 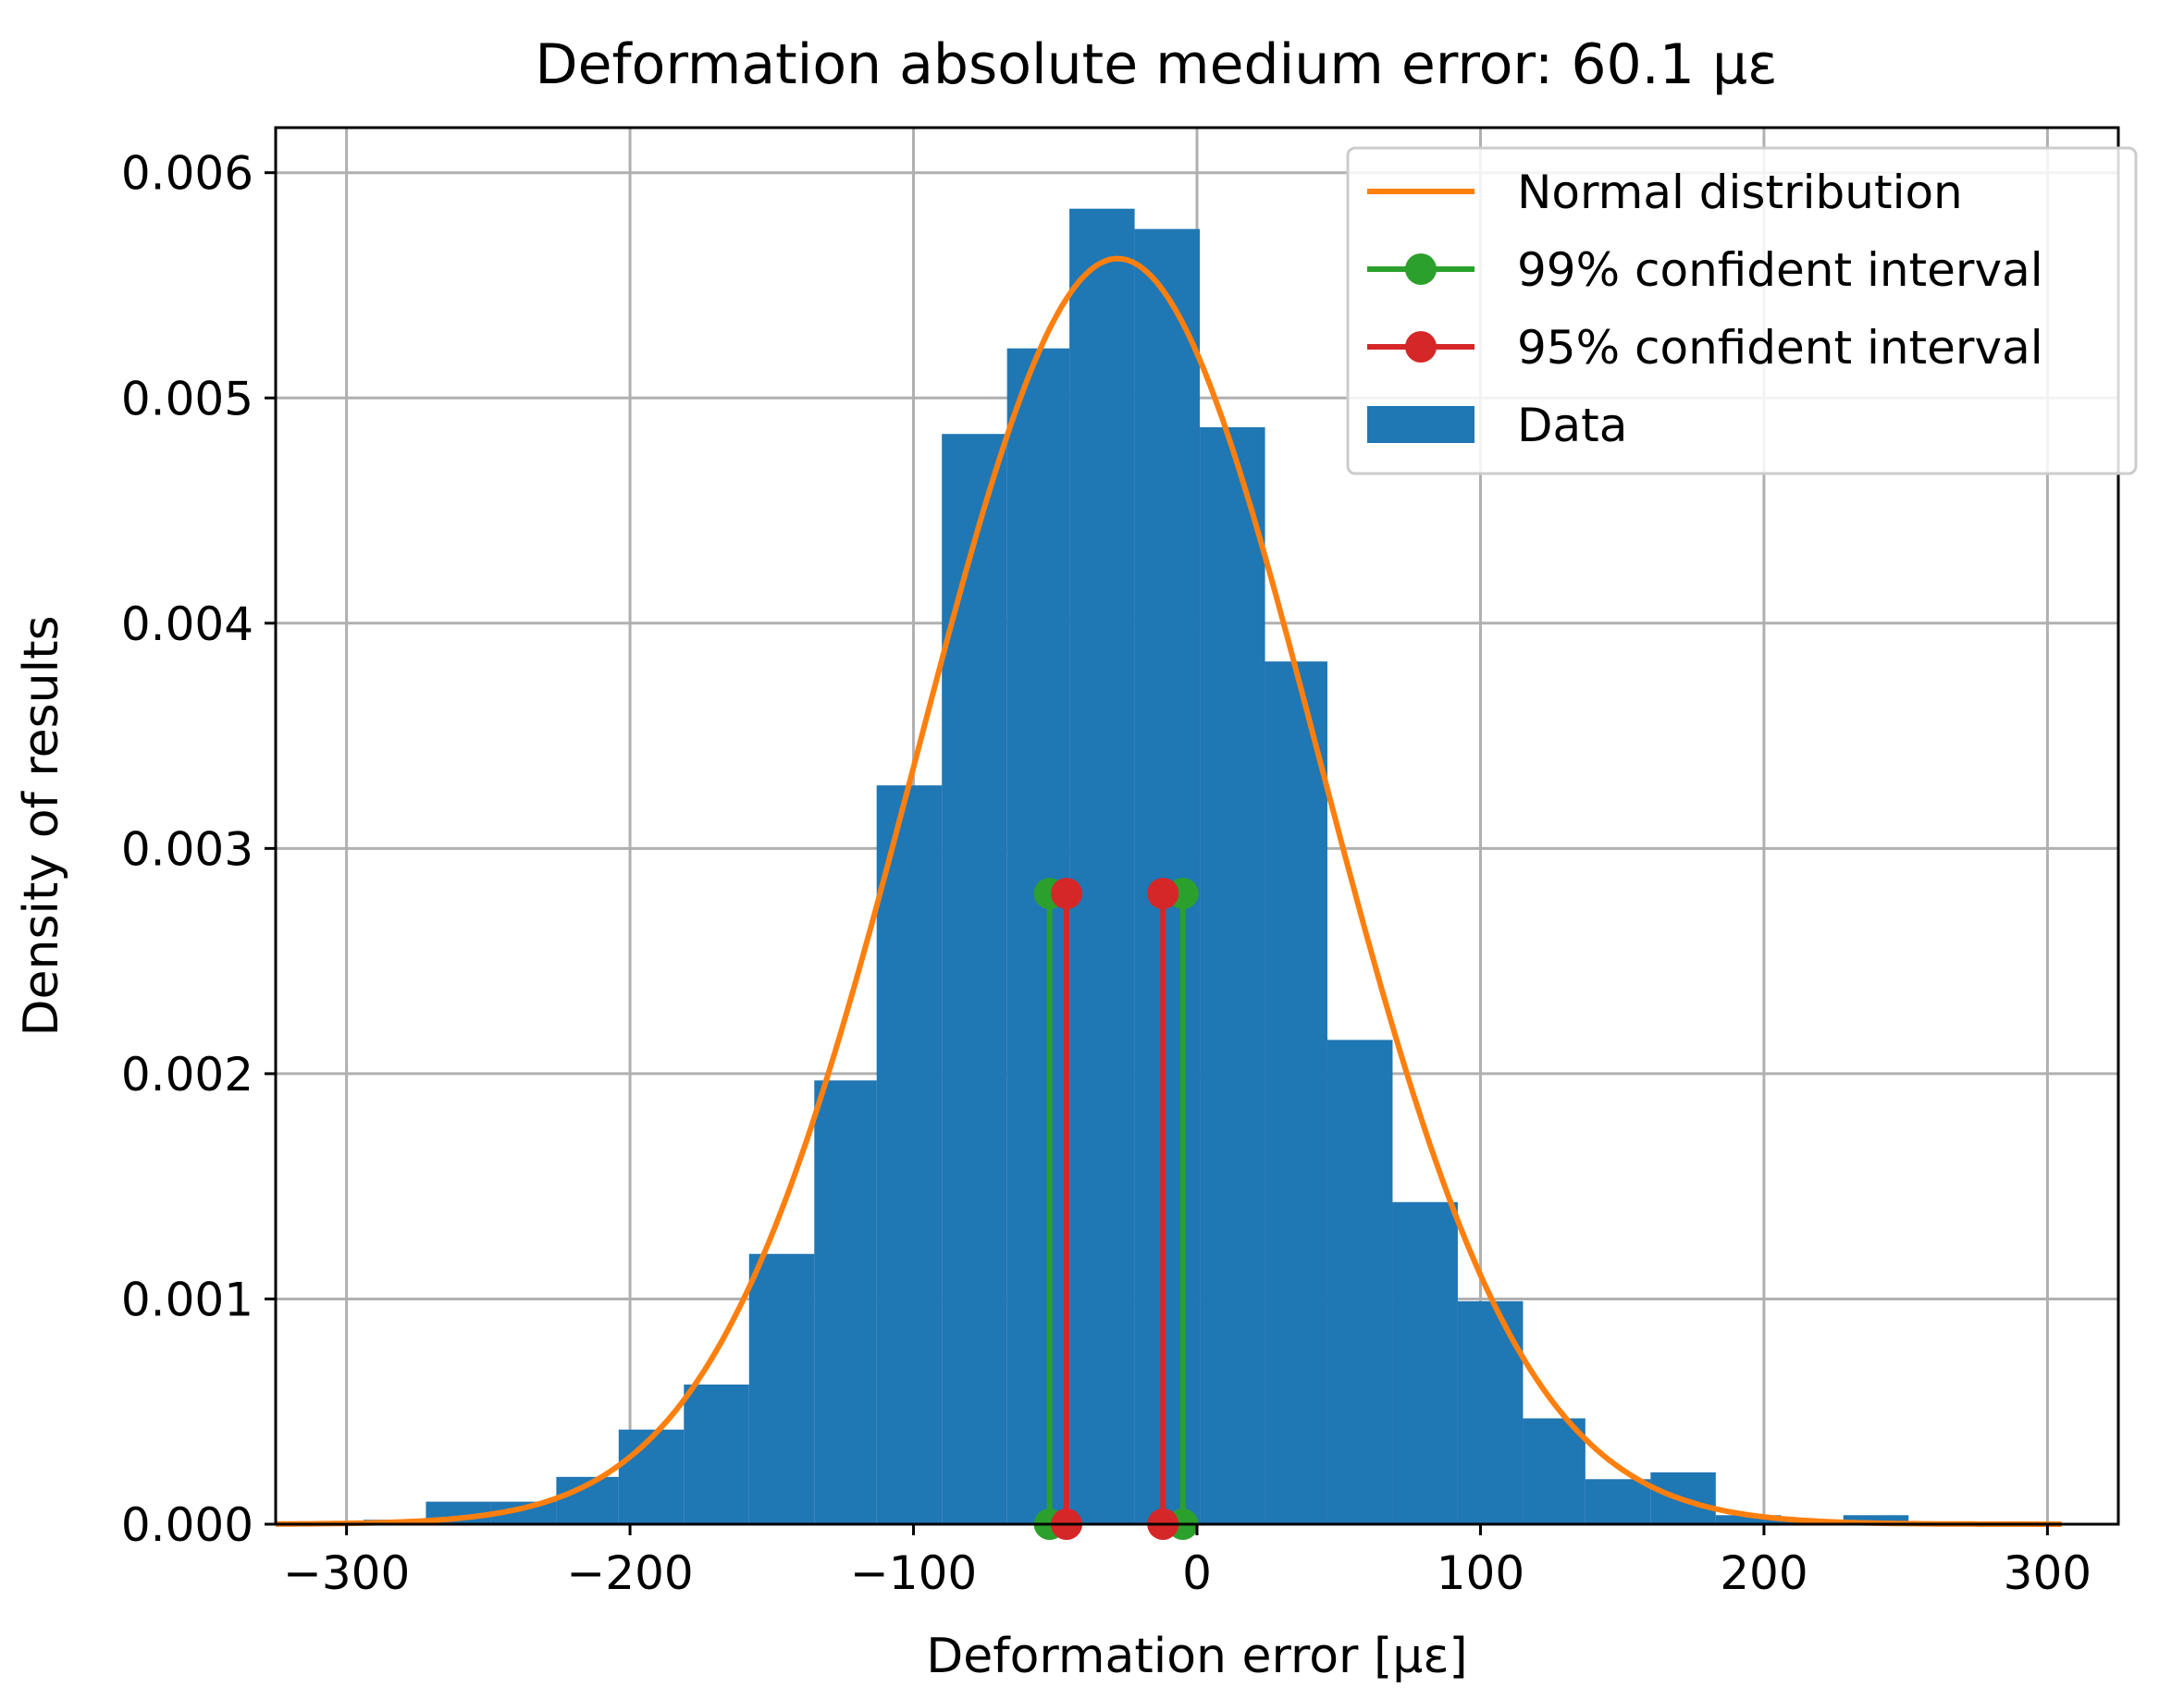 I want to click on legend-box, so click(x=1742, y=310).